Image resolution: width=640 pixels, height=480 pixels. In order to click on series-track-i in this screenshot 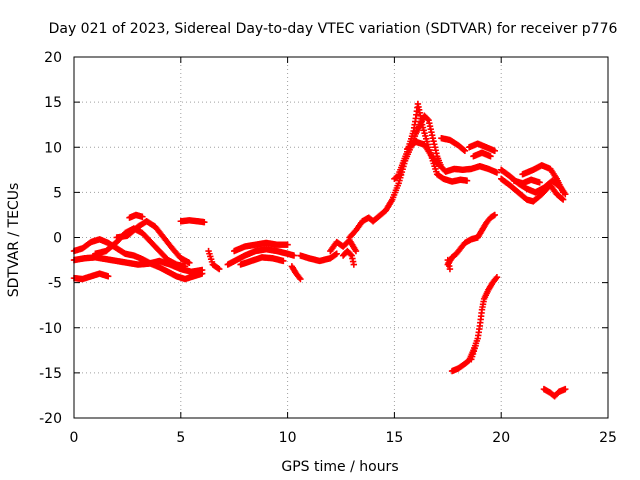, I will do `click(261, 257)`.